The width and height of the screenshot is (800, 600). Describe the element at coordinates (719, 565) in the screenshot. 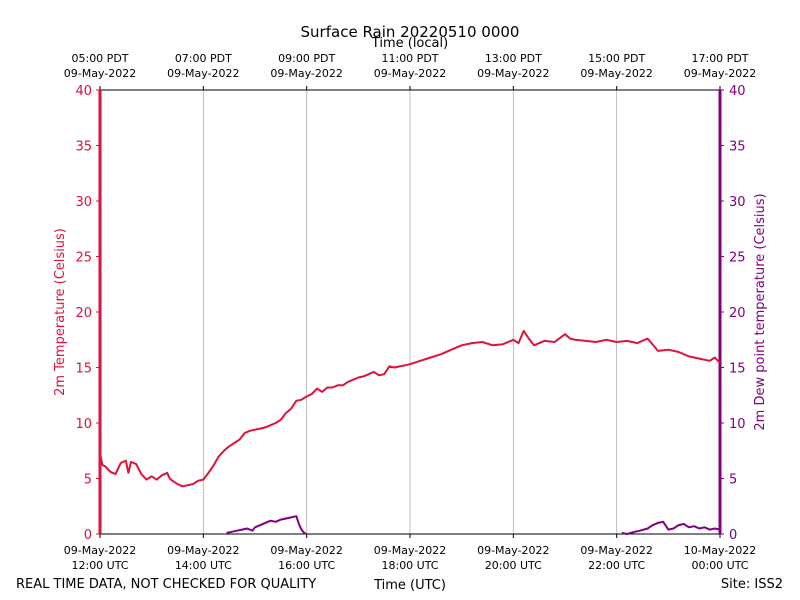

I see `x-tick-label-bottom-time: 00:00 UTC` at that location.